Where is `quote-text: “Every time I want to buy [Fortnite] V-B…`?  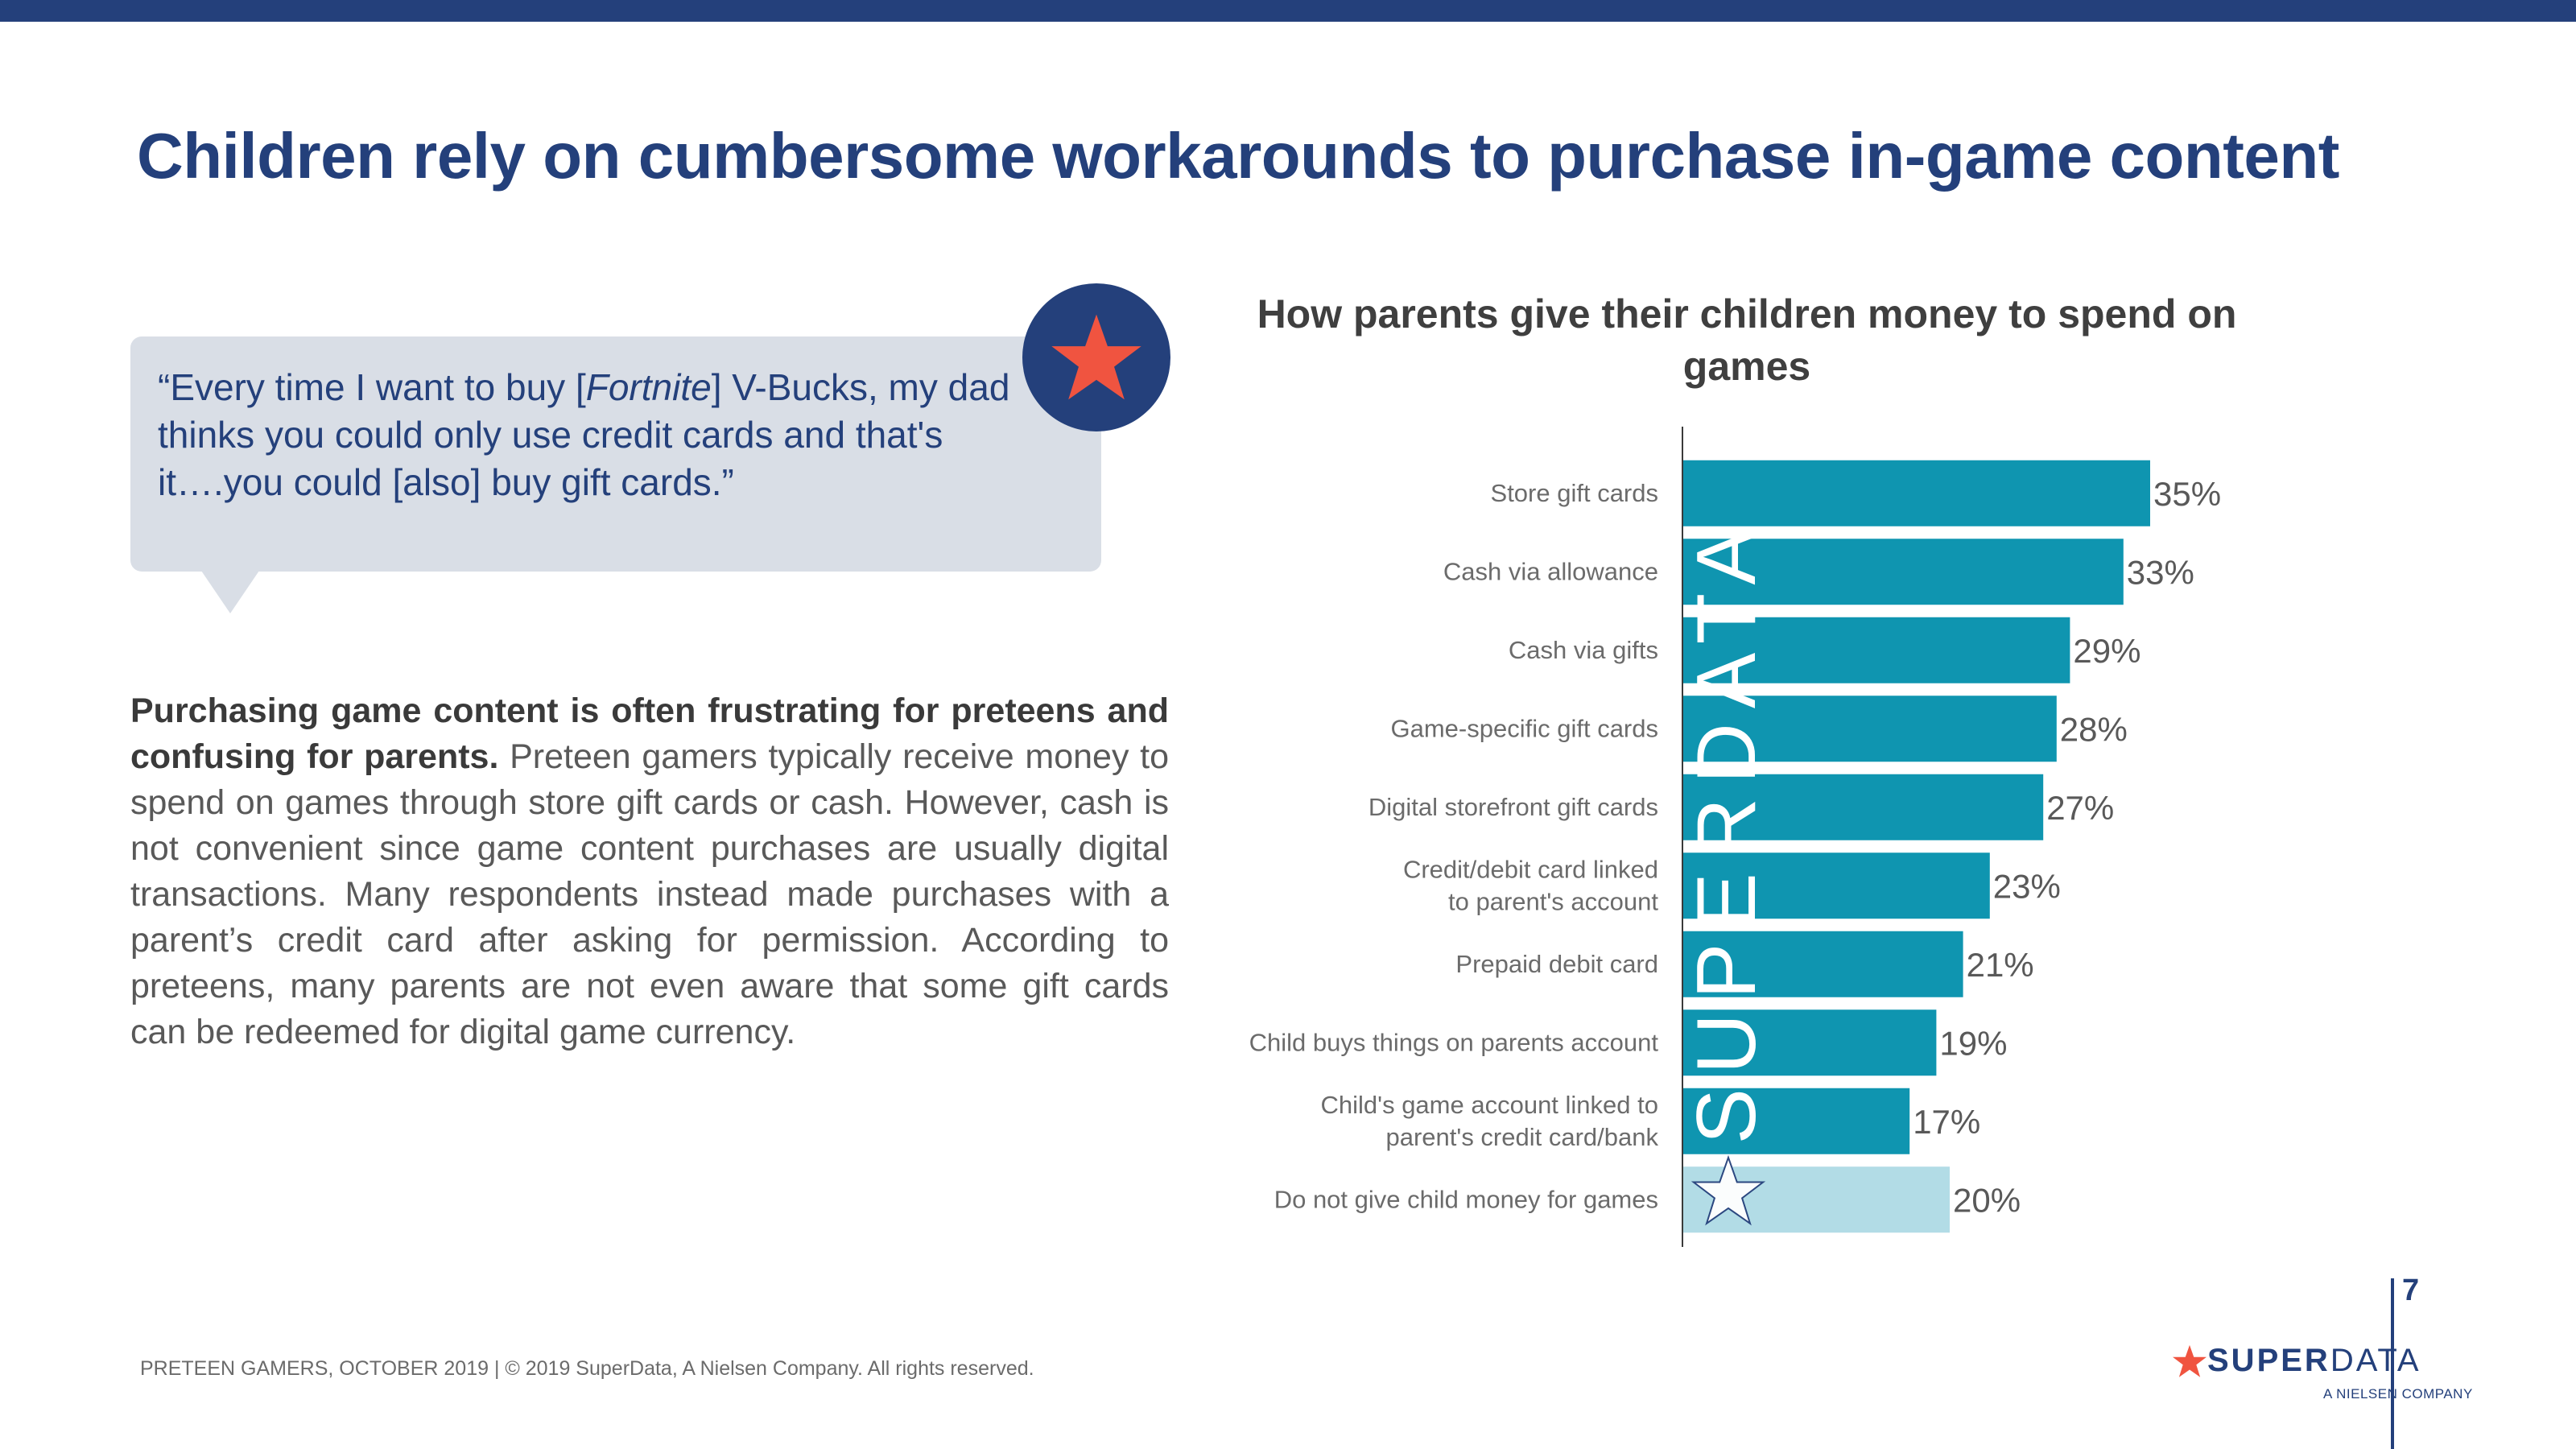 quote-text: “Every time I want to buy [Fortnite] V-B… is located at coordinates (612, 435).